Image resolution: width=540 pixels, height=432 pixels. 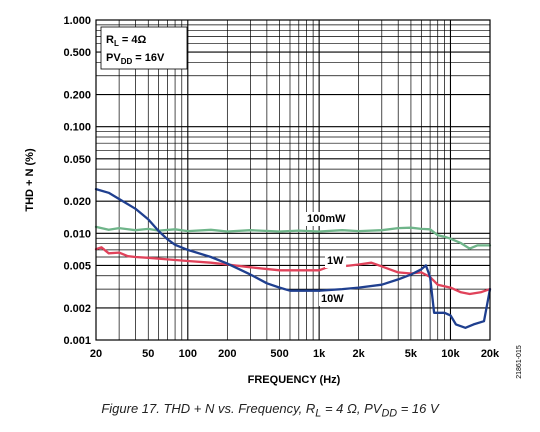 What do you see at coordinates (293, 271) in the screenshot?
I see `series-line-1w` at bounding box center [293, 271].